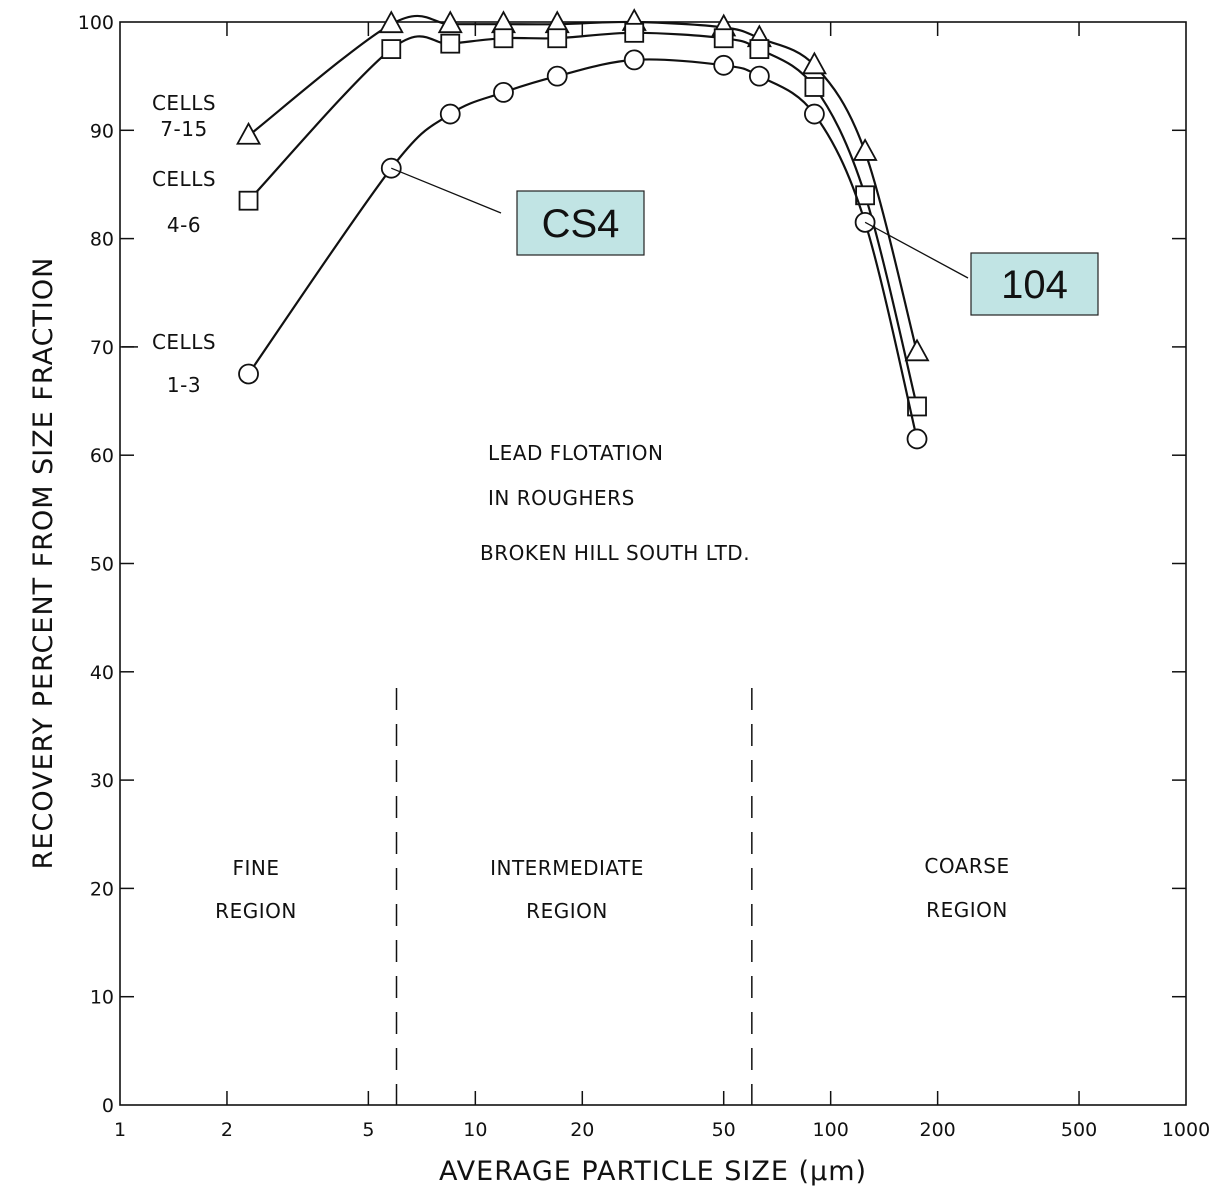 This screenshot has height=1194, width=1225. What do you see at coordinates (102, 889) in the screenshot?
I see `y-tick-label: 20` at bounding box center [102, 889].